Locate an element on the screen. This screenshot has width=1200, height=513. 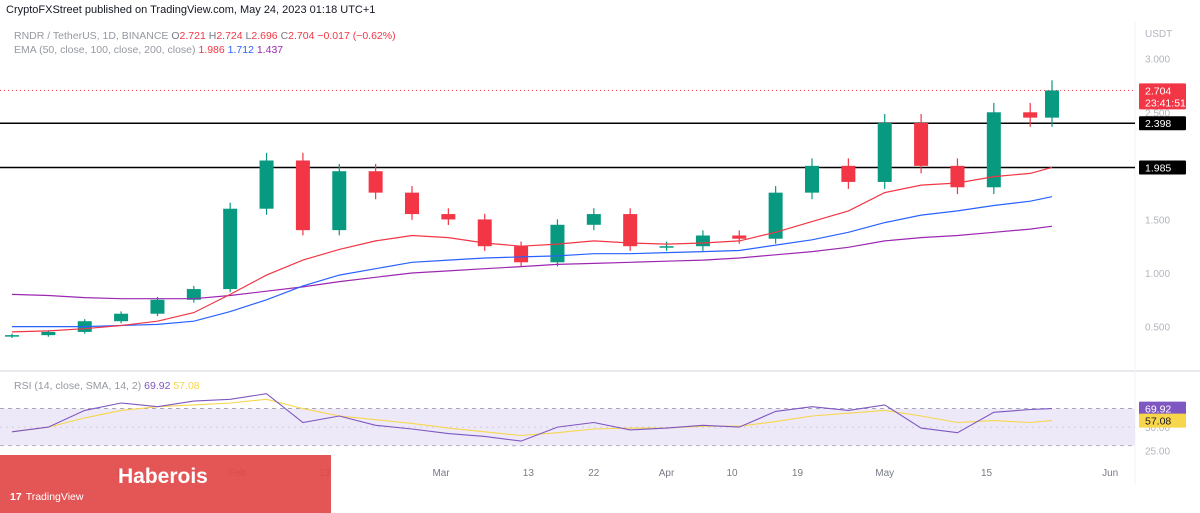
price-axis-unit: USDT is located at coordinates (1158, 34).